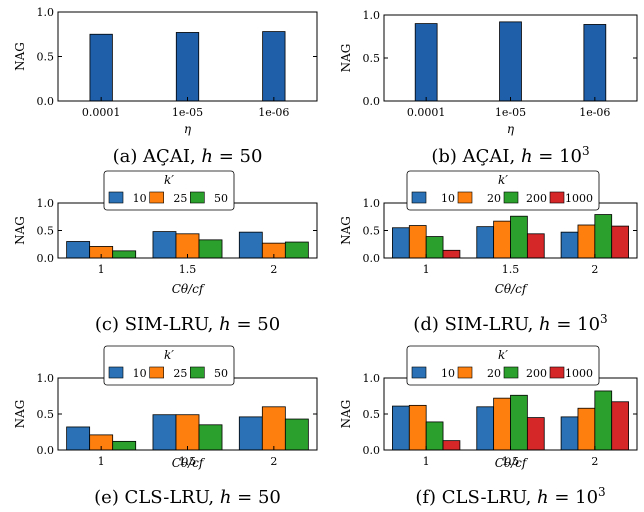 The height and width of the screenshot is (512, 644). I want to click on x-tick-label: 1e-05, so click(510, 112).